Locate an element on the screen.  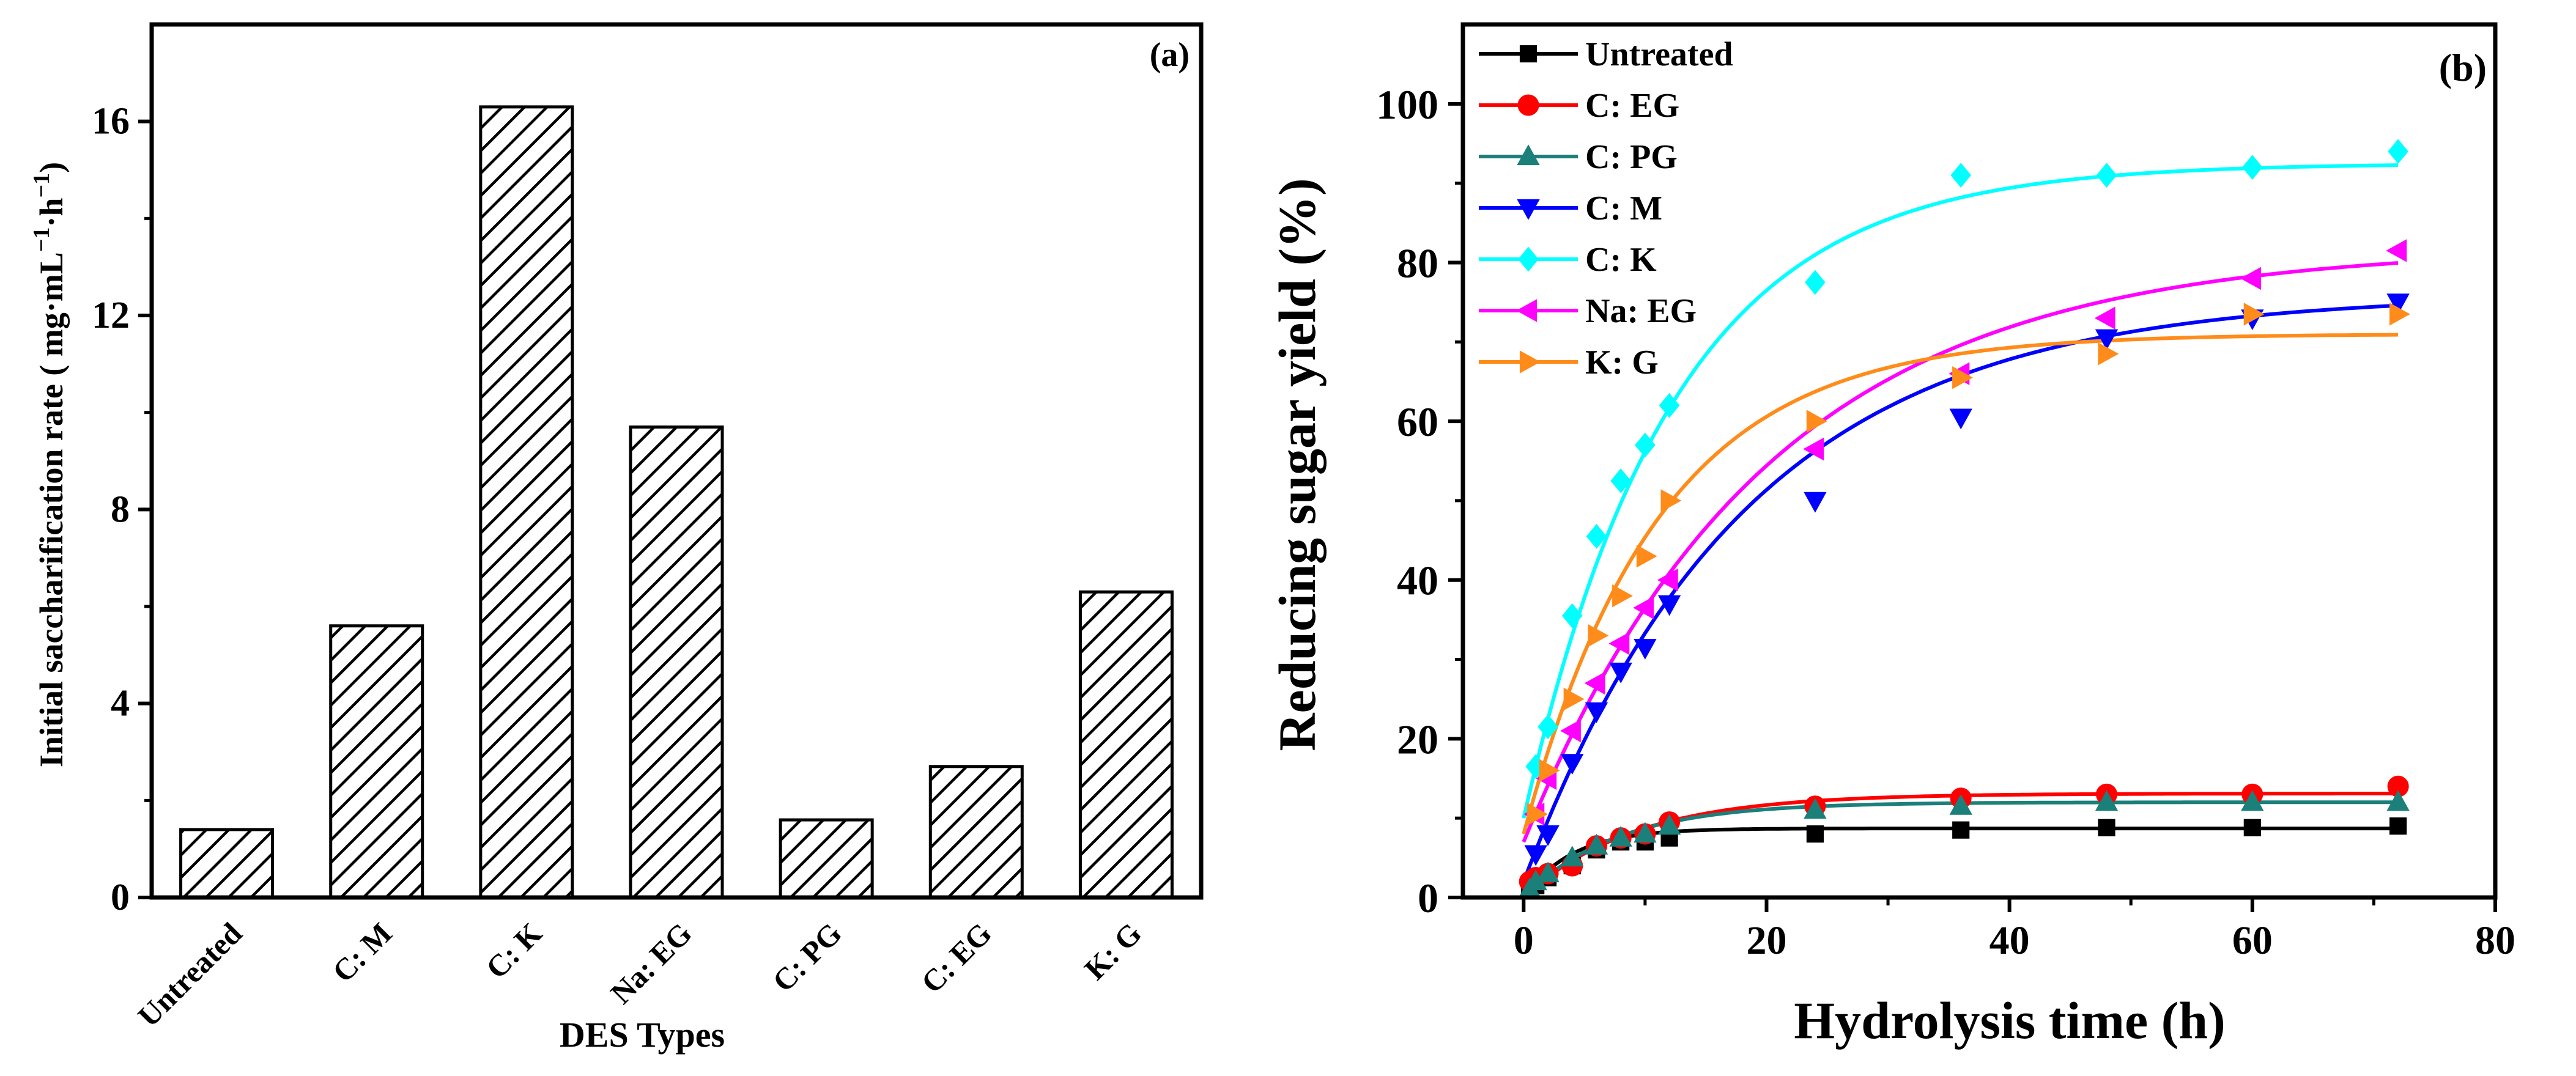
x-tick-label: C: M is located at coordinates (361, 952).